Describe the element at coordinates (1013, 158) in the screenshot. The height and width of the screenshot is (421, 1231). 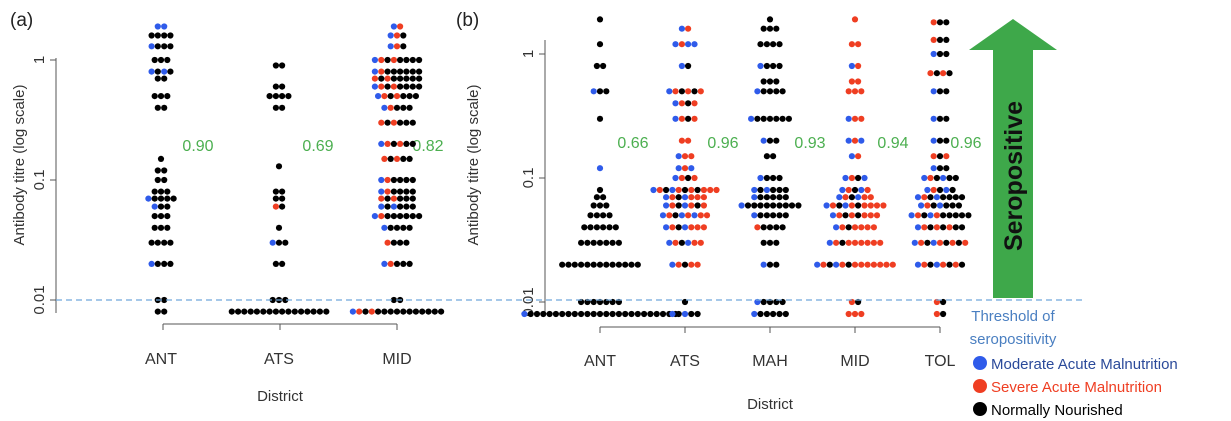
I see `seropositive-arrow: Seropositive` at that location.